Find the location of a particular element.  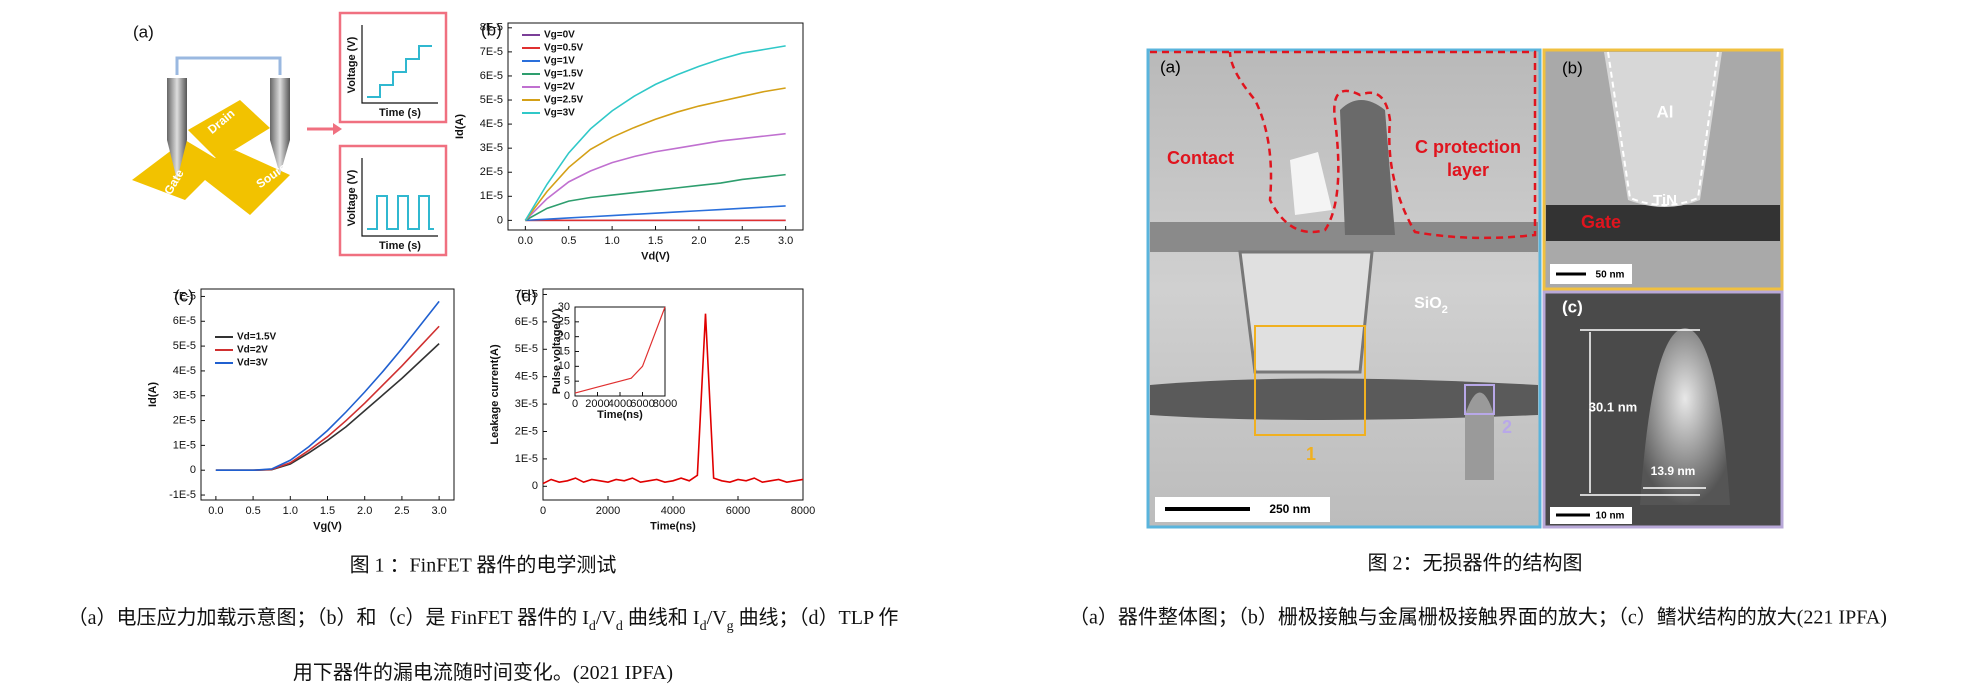

legend-label: Vg=2V is located at coordinates (559, 87).